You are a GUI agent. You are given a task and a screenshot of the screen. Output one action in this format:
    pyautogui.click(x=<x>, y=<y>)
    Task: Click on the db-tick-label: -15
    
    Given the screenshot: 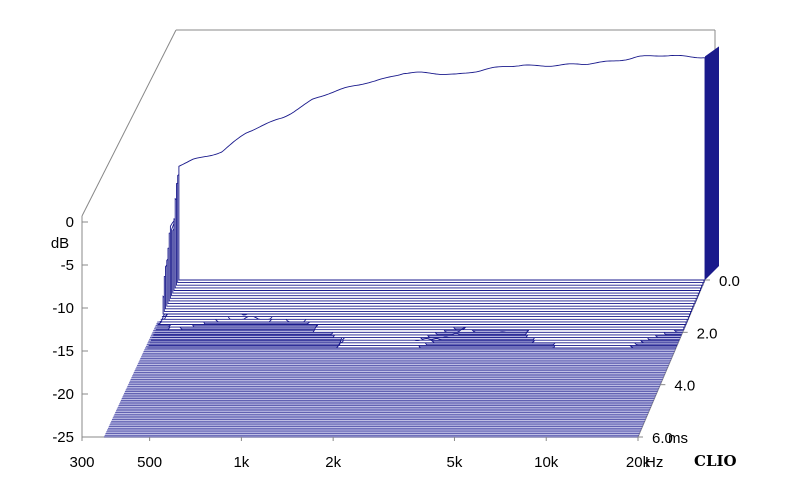 What is the action you would take?
    pyautogui.click(x=63, y=351)
    